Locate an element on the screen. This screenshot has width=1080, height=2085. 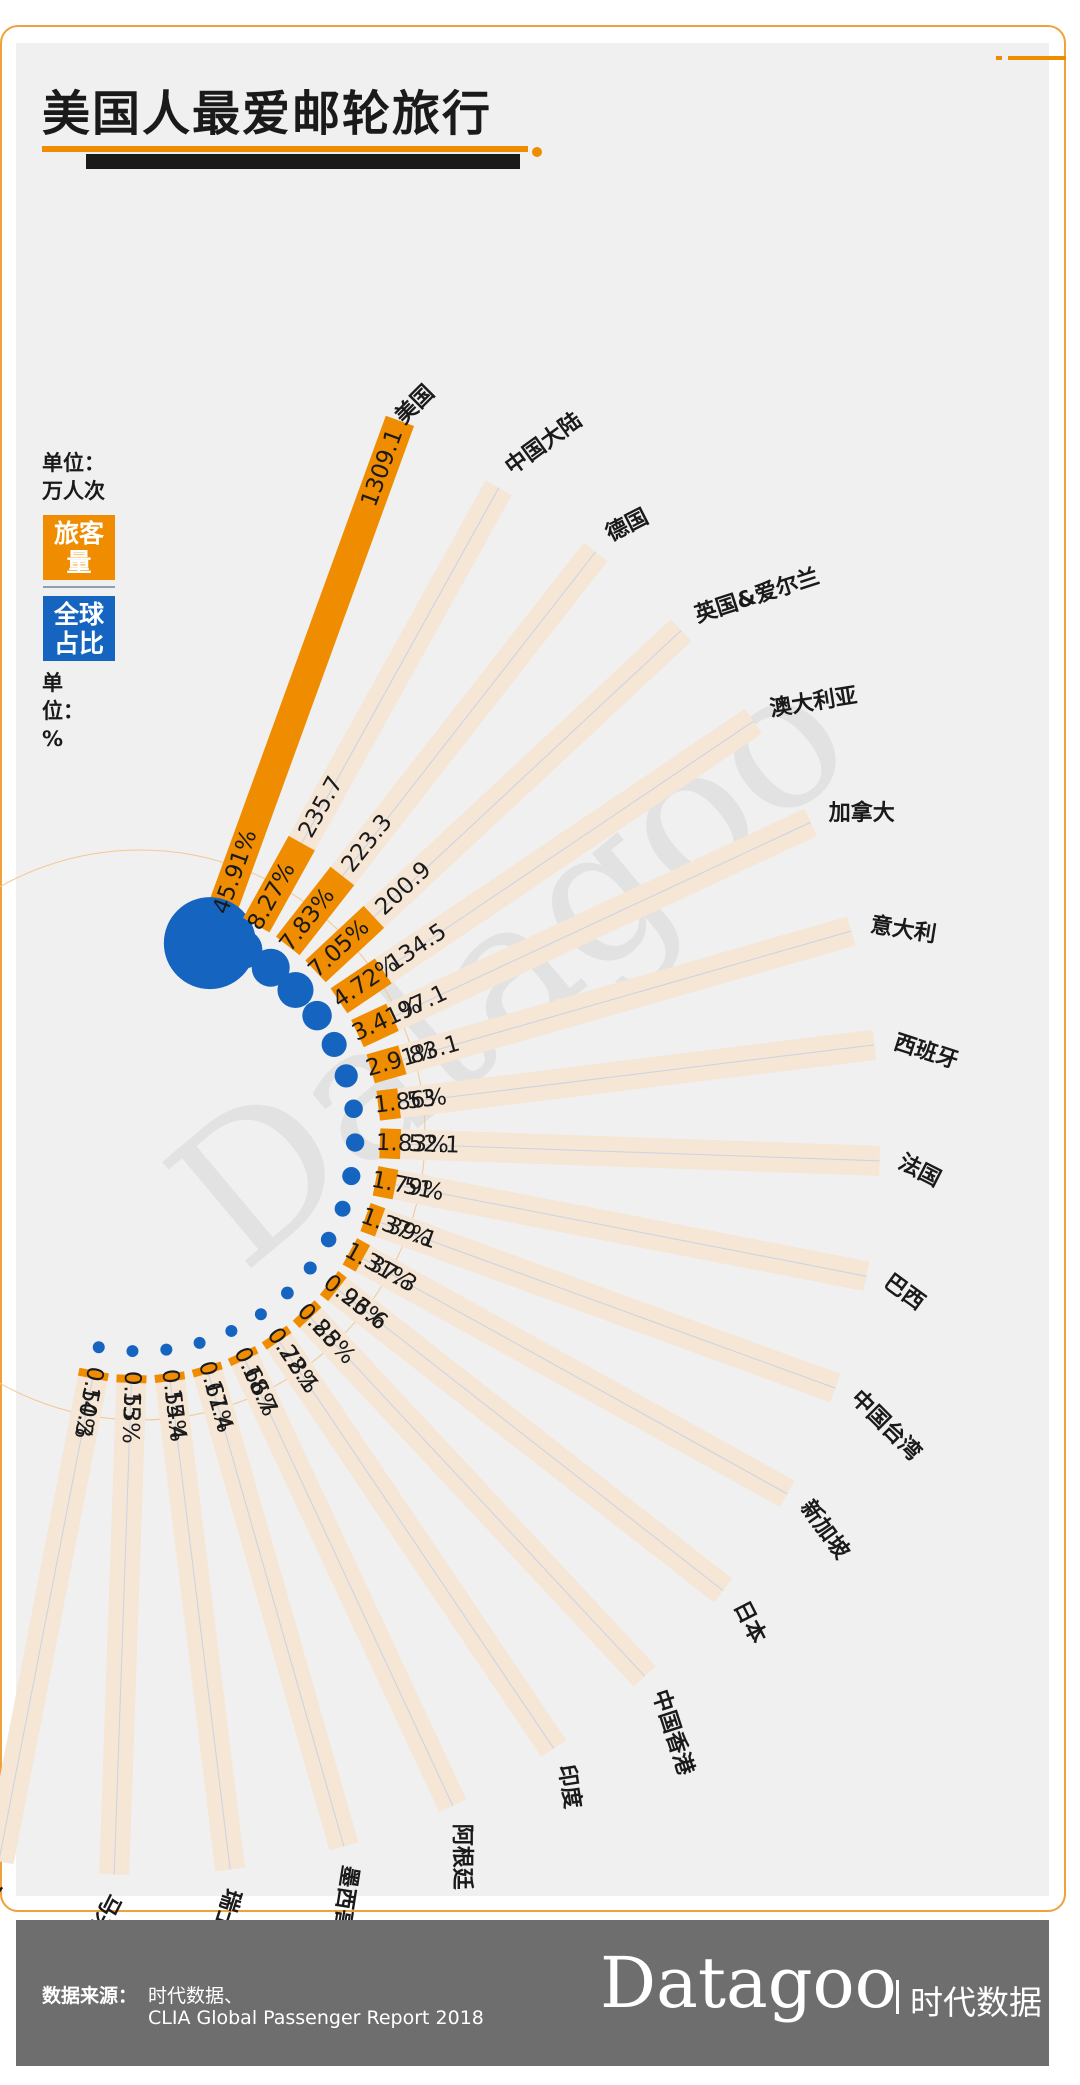
category-label: 德国 is located at coordinates (627, 525).